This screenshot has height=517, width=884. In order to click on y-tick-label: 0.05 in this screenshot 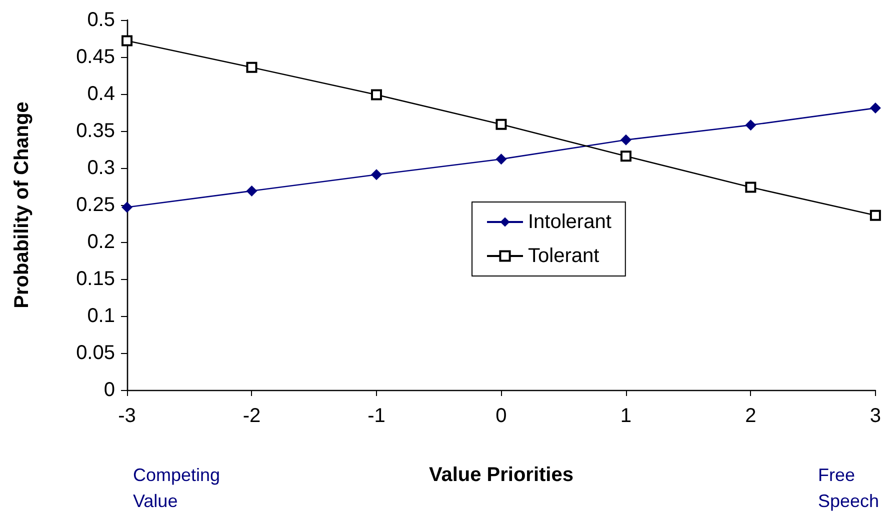, I will do `click(95, 353)`.